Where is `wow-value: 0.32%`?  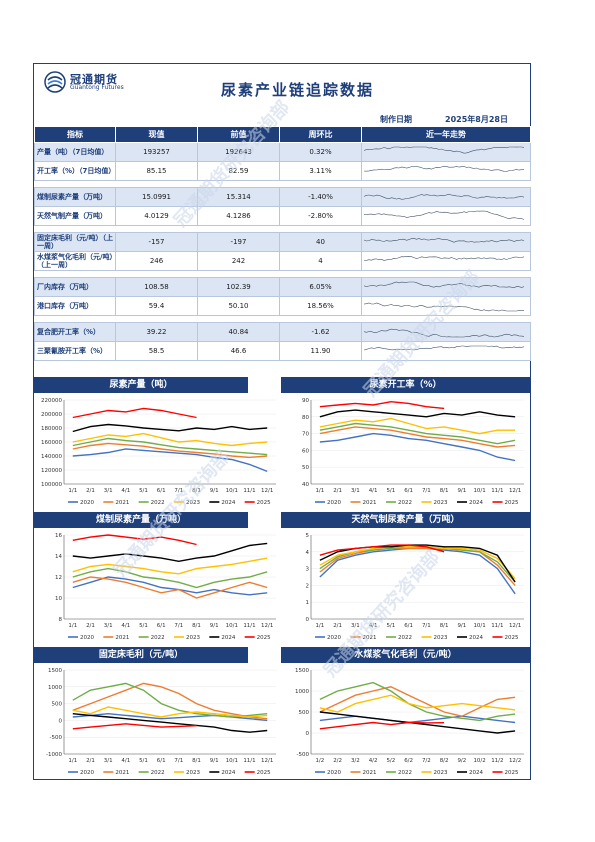
wow-value: 0.32% is located at coordinates (320, 152).